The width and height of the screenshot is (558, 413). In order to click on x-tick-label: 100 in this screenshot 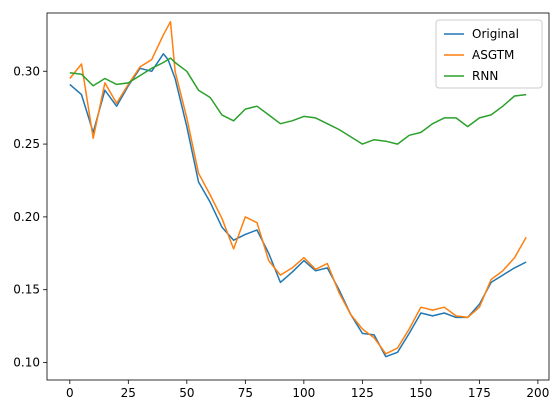, I will do `click(303, 393)`.